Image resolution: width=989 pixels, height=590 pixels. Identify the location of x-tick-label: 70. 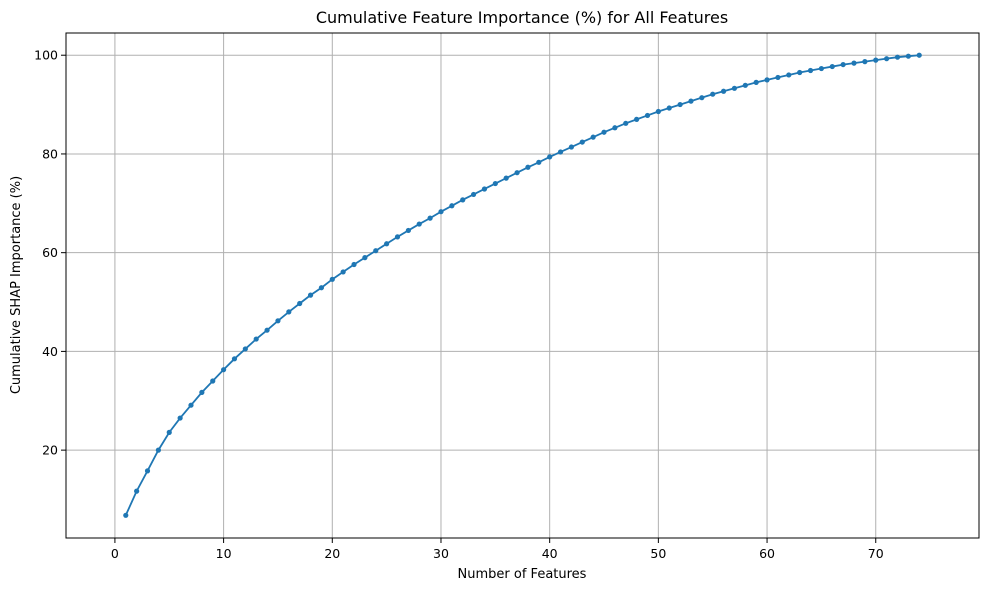
(876, 553).